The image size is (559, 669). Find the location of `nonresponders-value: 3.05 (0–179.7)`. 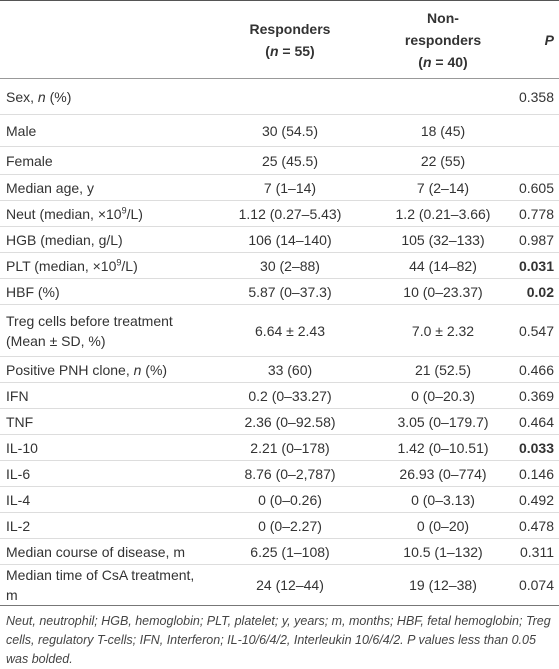

nonresponders-value: 3.05 (0–179.7) is located at coordinates (443, 422).